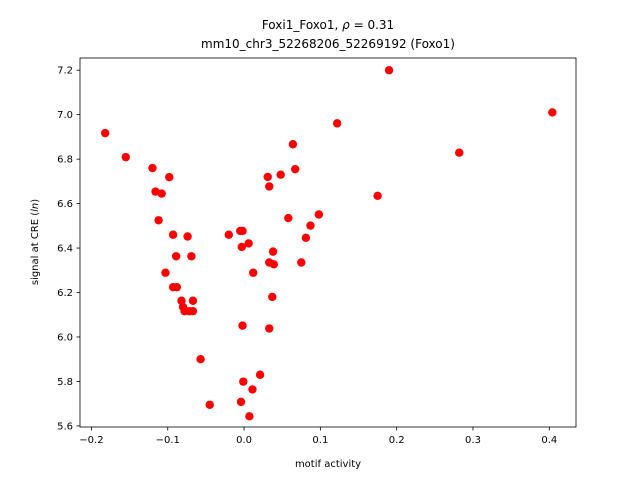 Image resolution: width=640 pixels, height=480 pixels. Describe the element at coordinates (328, 464) in the screenshot. I see `x-axis-label: motif activity` at that location.